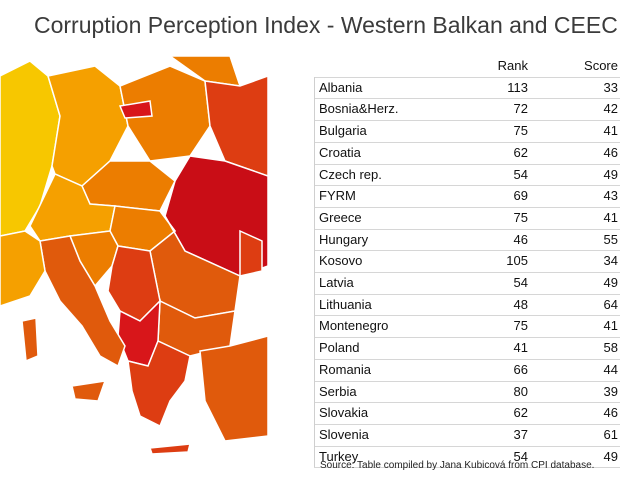  I want to click on table-row: Czech rep. 54 49, so click(467, 174).